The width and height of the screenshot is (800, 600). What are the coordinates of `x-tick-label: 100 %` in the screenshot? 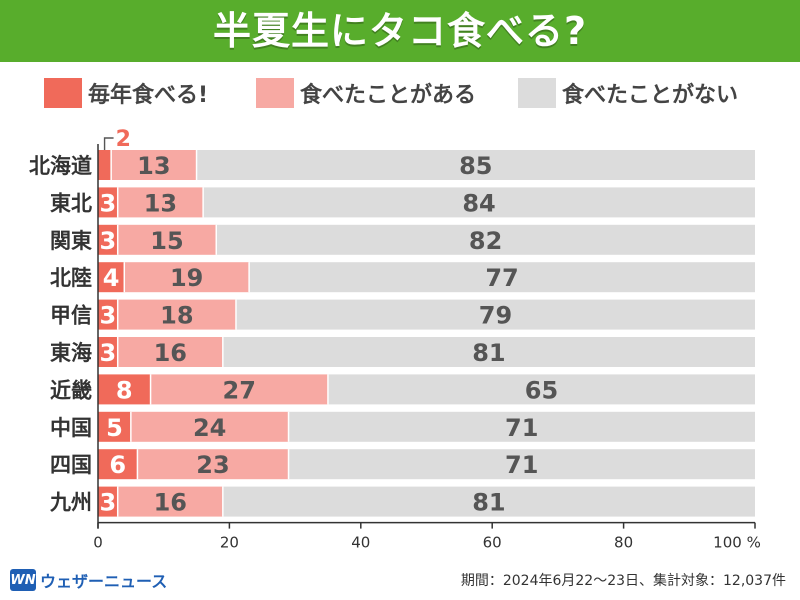 It's located at (737, 543).